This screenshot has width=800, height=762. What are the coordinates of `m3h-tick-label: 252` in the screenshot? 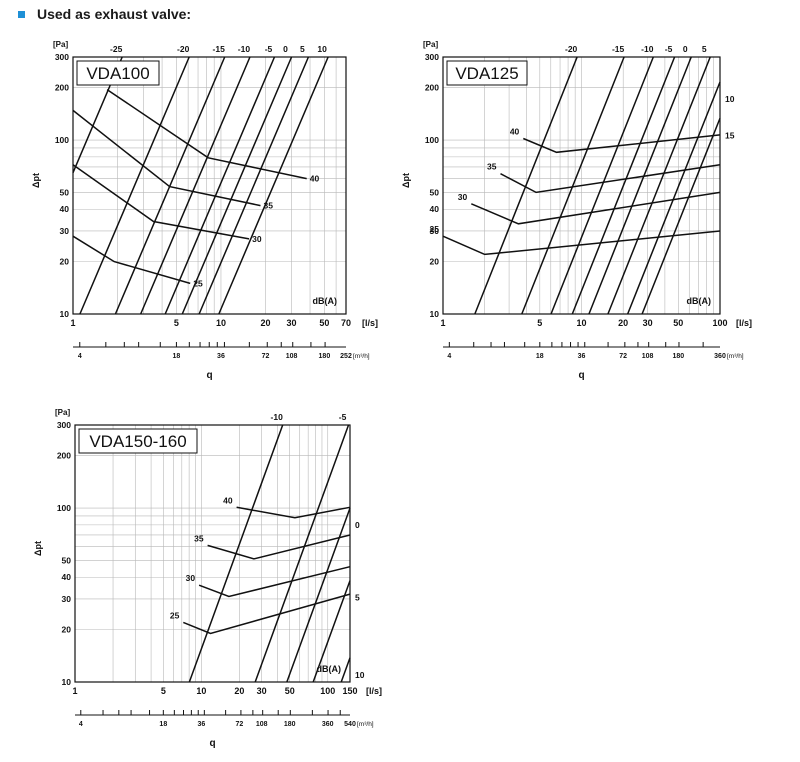 It's located at (346, 356).